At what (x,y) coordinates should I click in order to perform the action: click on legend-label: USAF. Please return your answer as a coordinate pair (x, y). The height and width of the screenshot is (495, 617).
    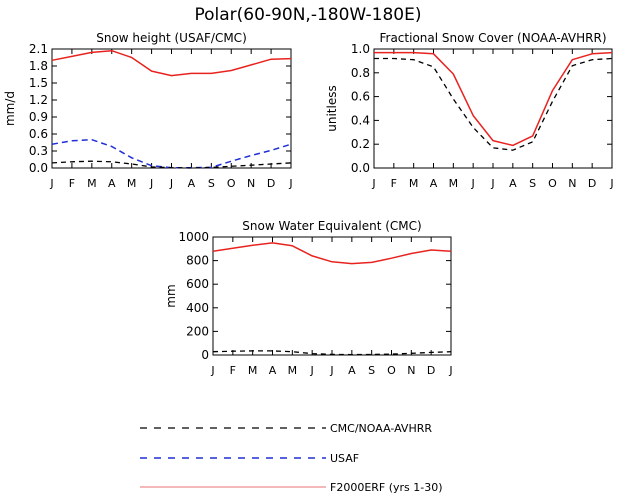
    Looking at the image, I should click on (344, 458).